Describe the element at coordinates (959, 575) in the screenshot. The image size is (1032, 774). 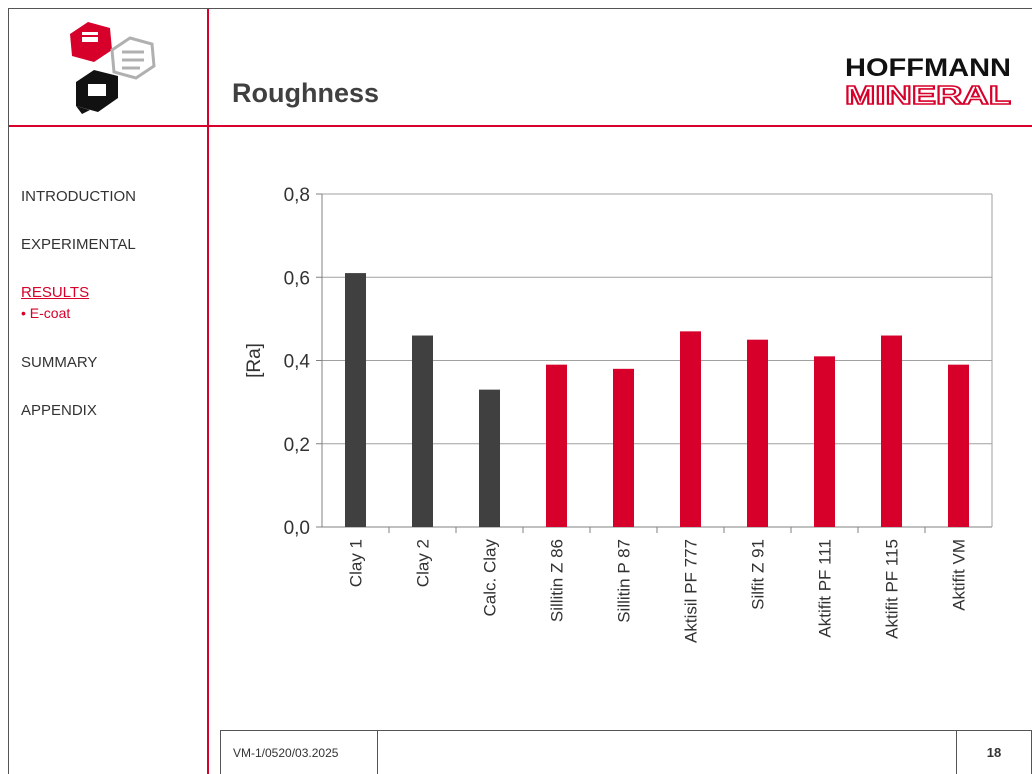
I see `x-category-label: Aktifit VM` at that location.